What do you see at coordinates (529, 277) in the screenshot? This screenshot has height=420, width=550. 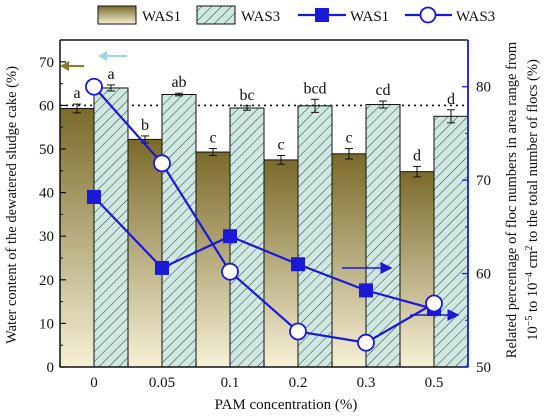 I see `y-axis-right-title-part-3: −4` at bounding box center [529, 277].